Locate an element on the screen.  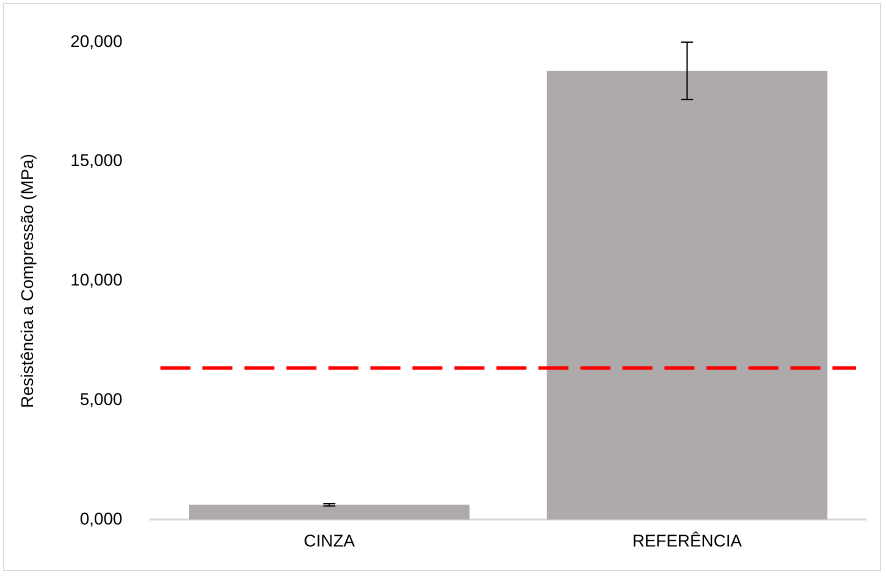
y-tick-label: 15,000 is located at coordinates (96, 160).